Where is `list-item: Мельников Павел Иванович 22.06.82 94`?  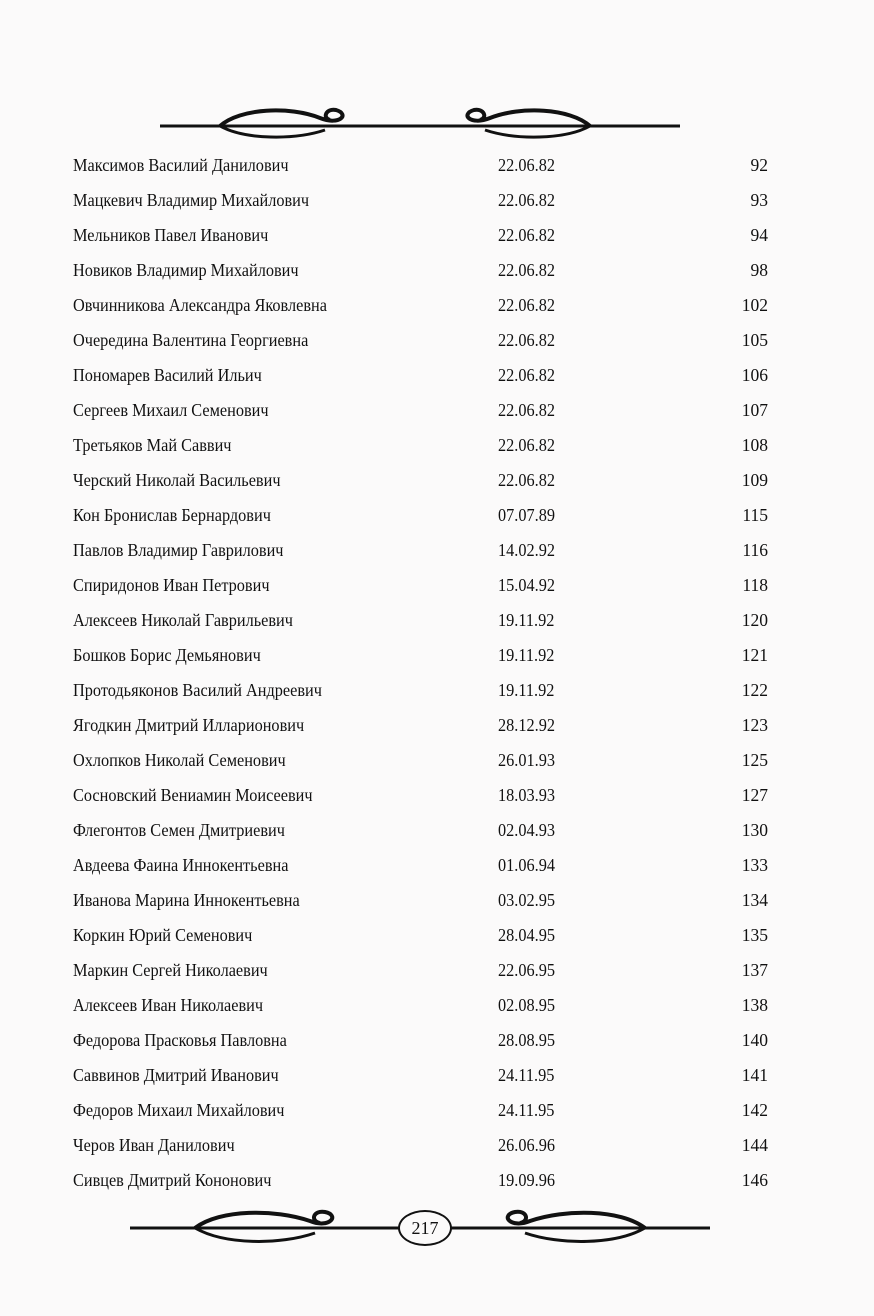
list-item: Мельников Павел Иванович 22.06.82 94 is located at coordinates (437, 235).